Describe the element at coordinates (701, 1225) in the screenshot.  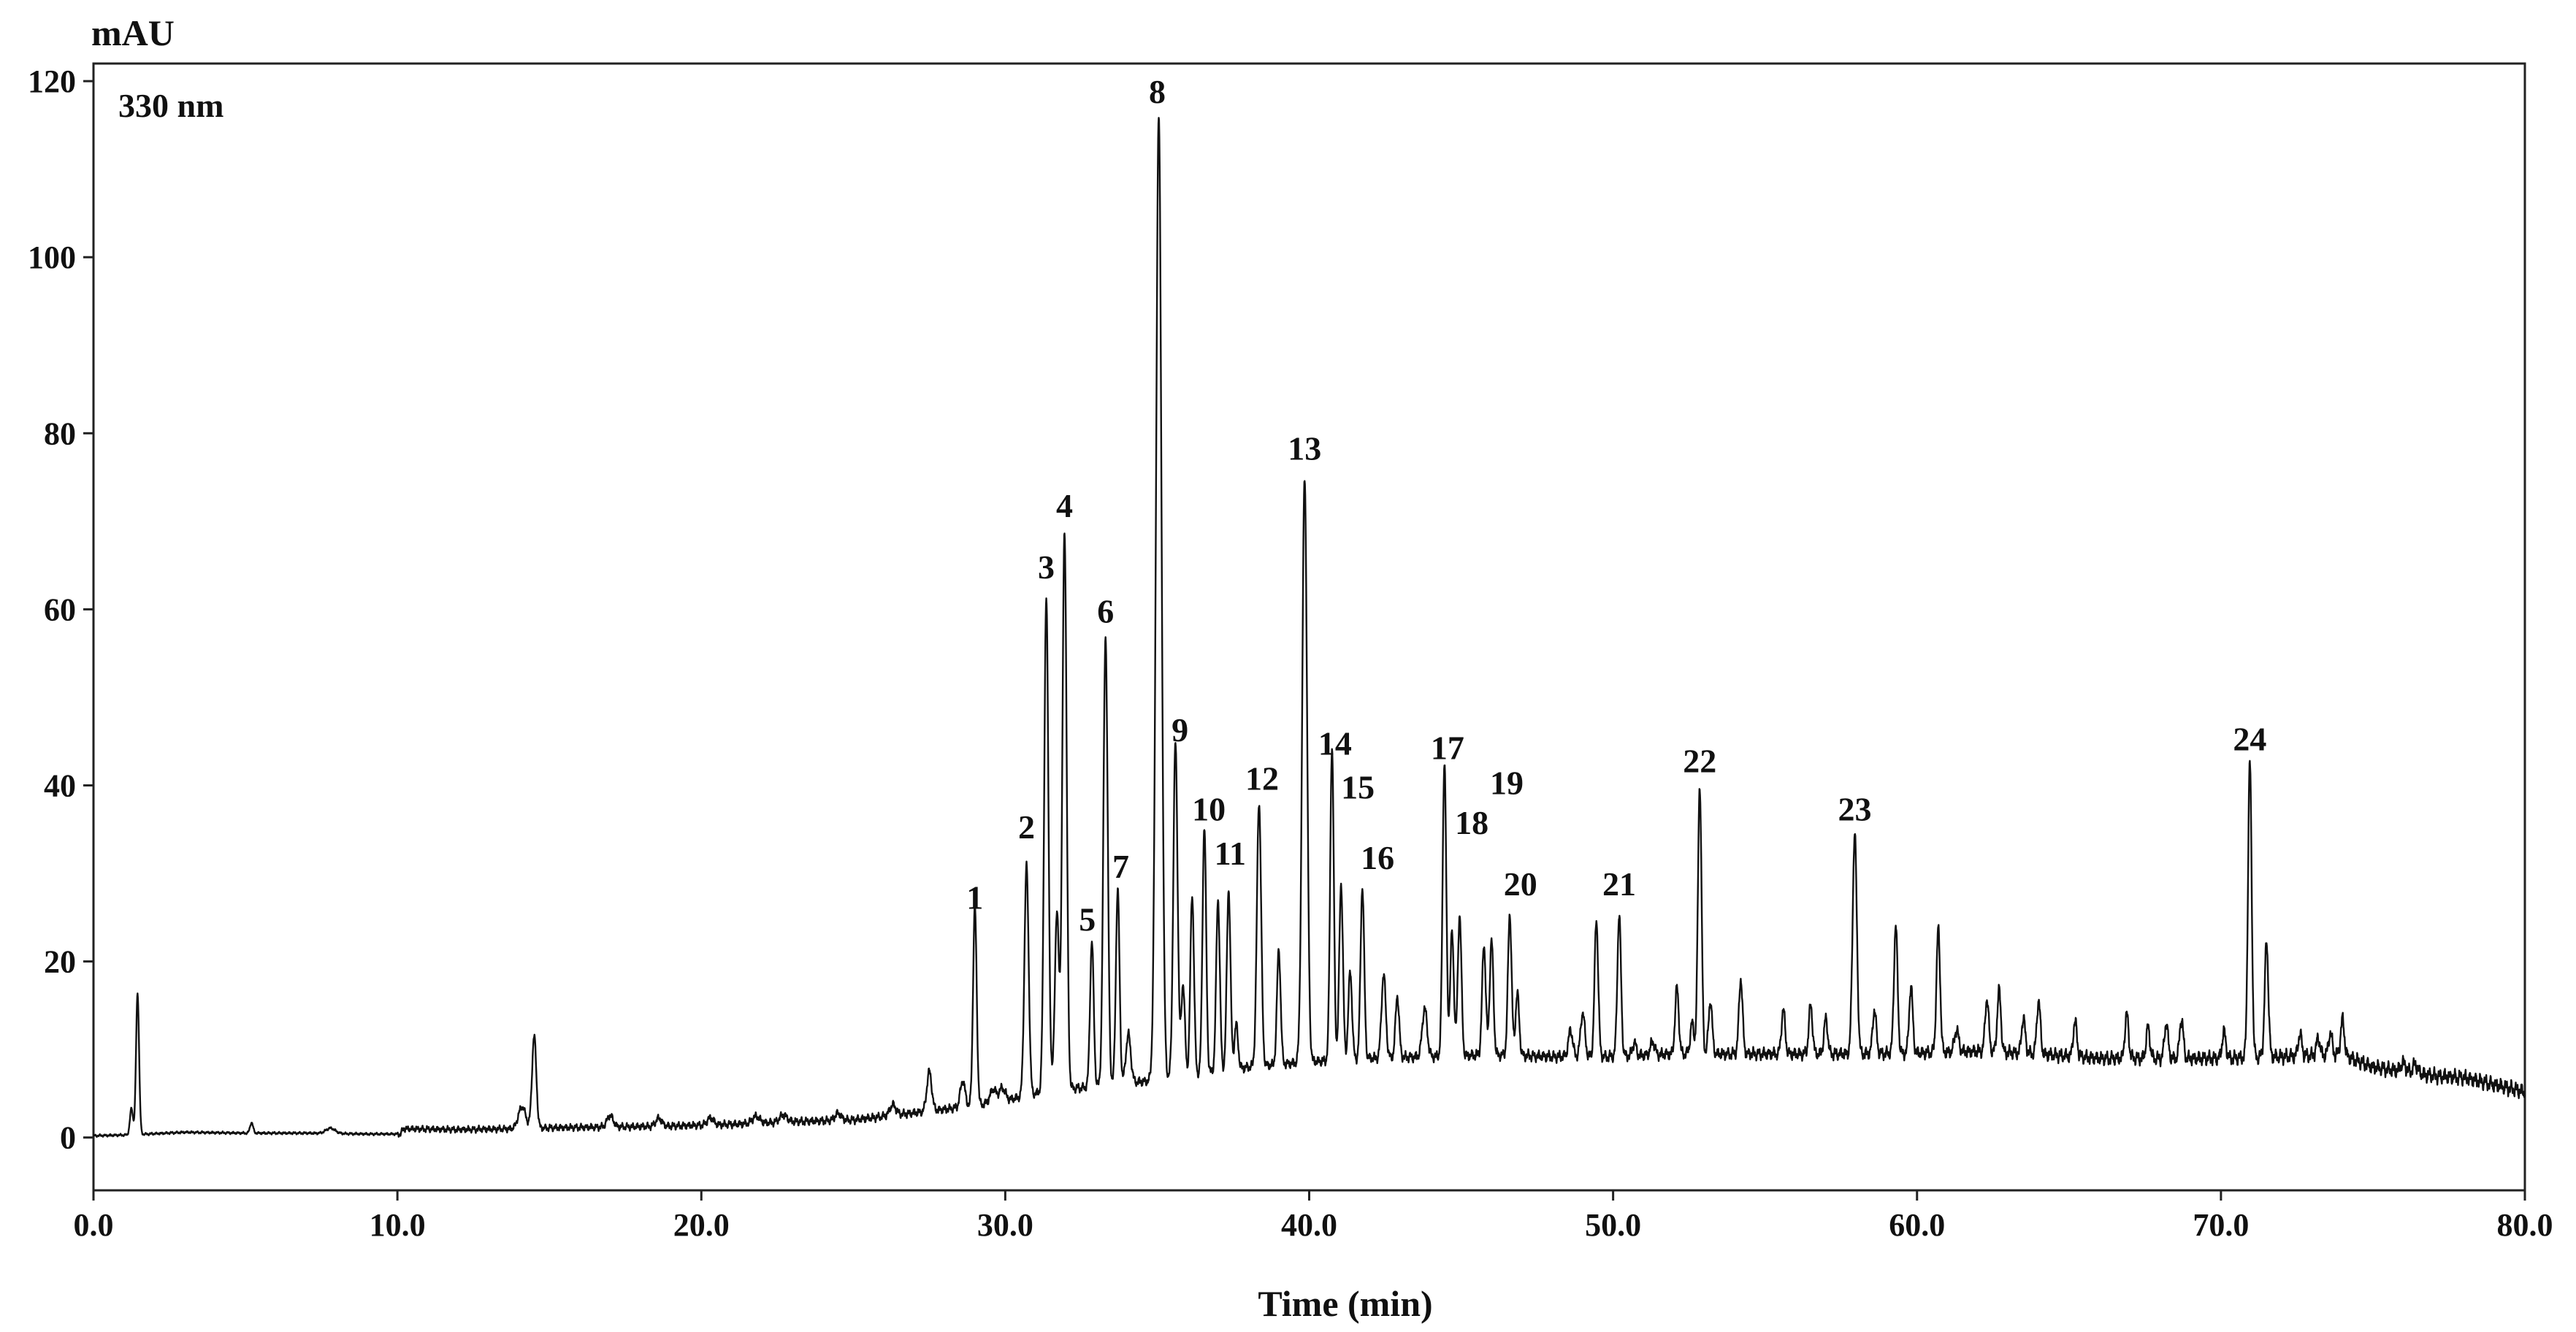
I see `x-tick-label: 20.0` at that location.